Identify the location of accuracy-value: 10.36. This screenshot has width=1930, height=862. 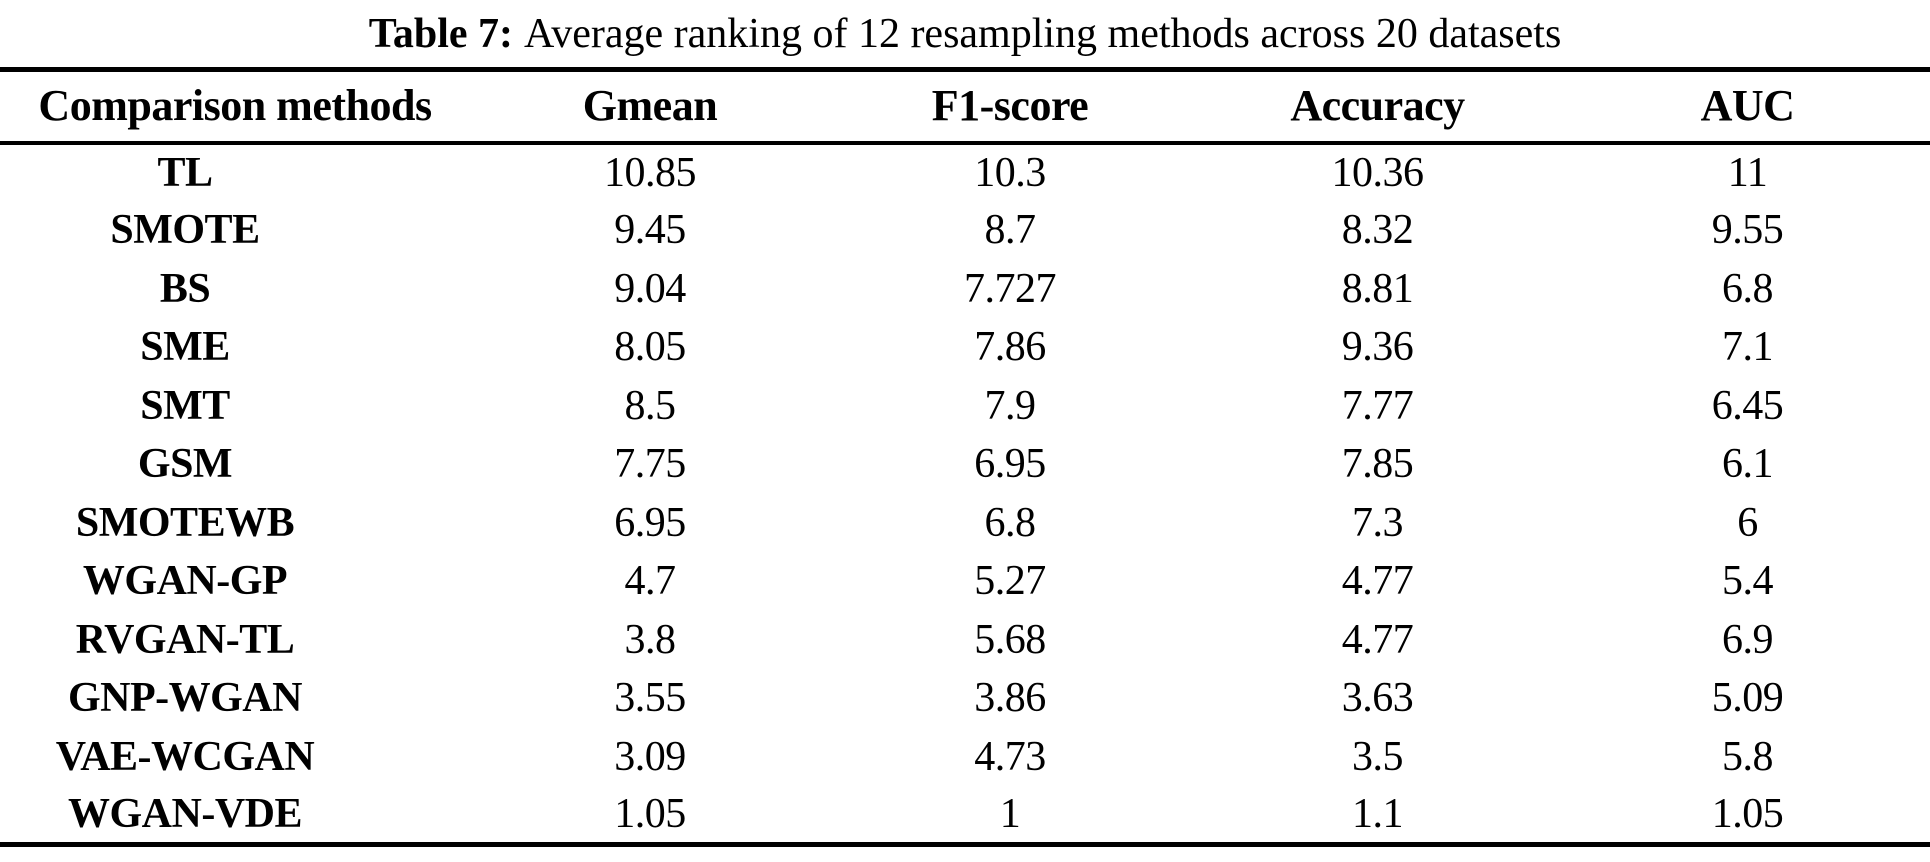
(1378, 172).